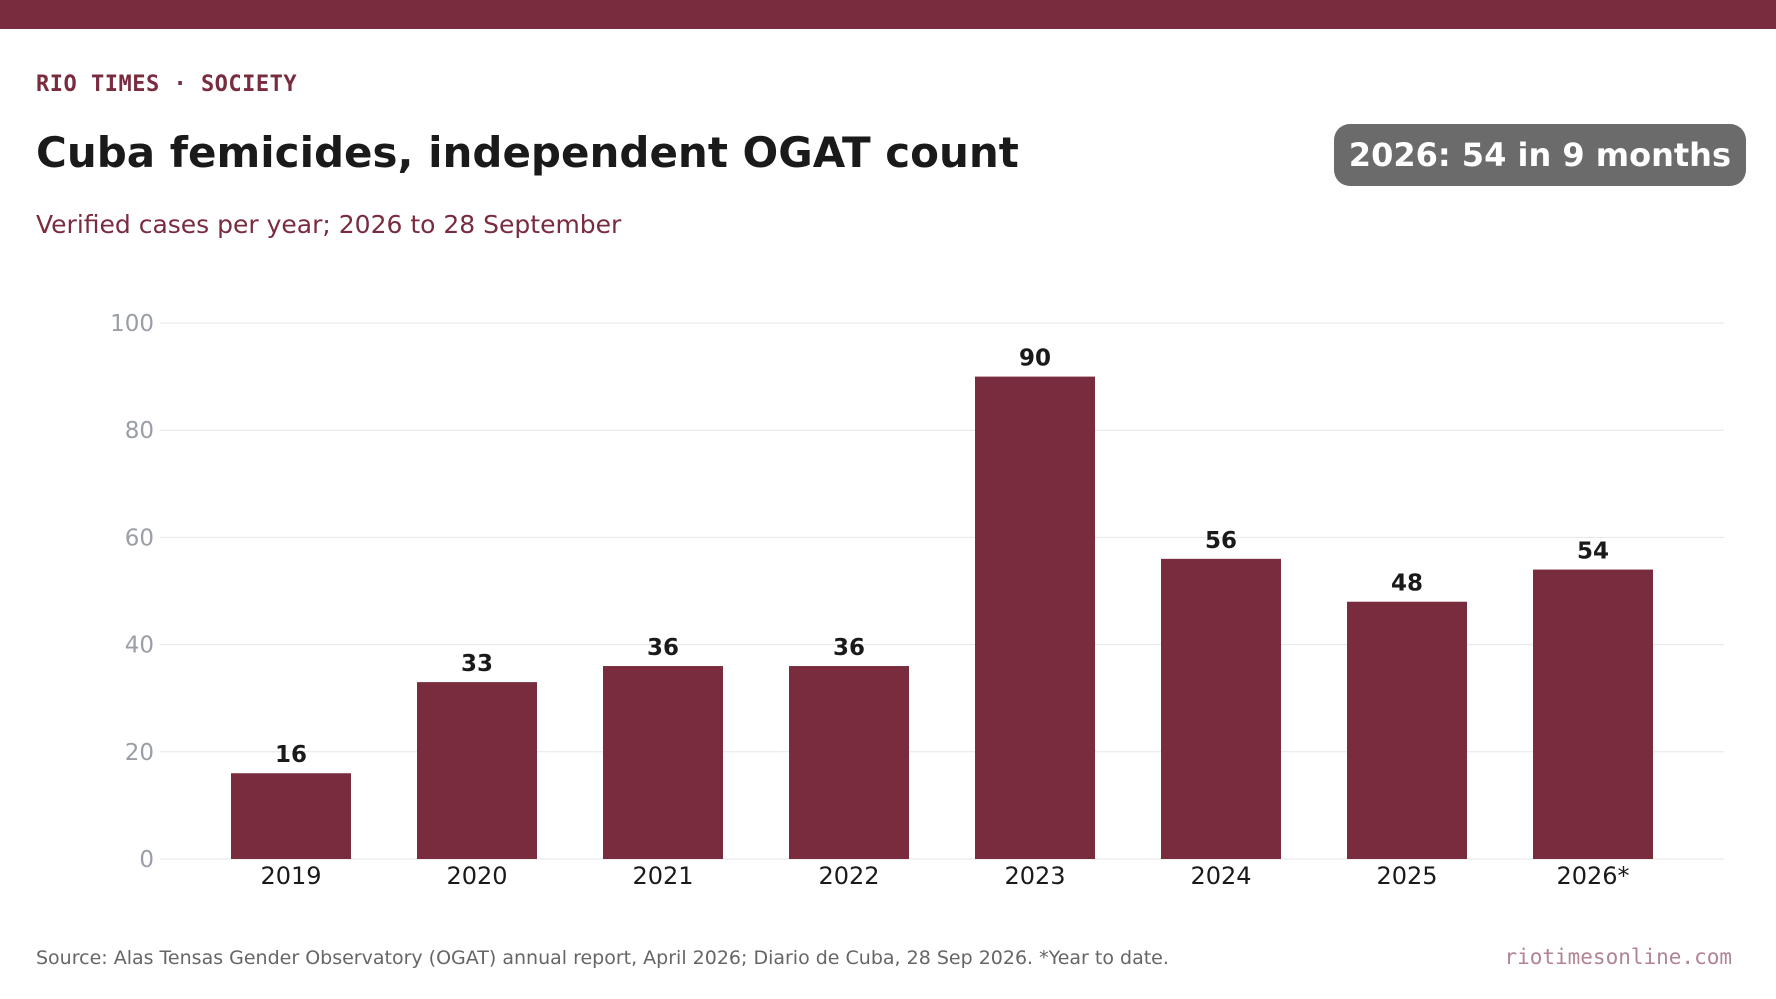  I want to click on site-credit: riotimesonline.com, so click(1618, 957).